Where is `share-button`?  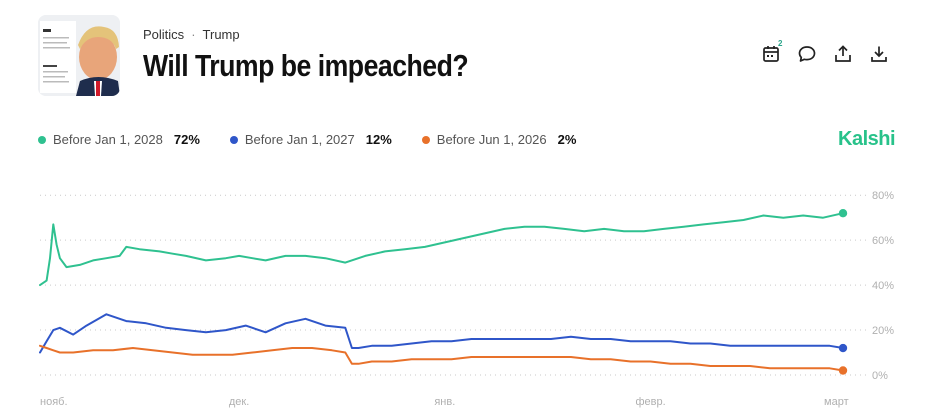
share-button is located at coordinates (843, 54).